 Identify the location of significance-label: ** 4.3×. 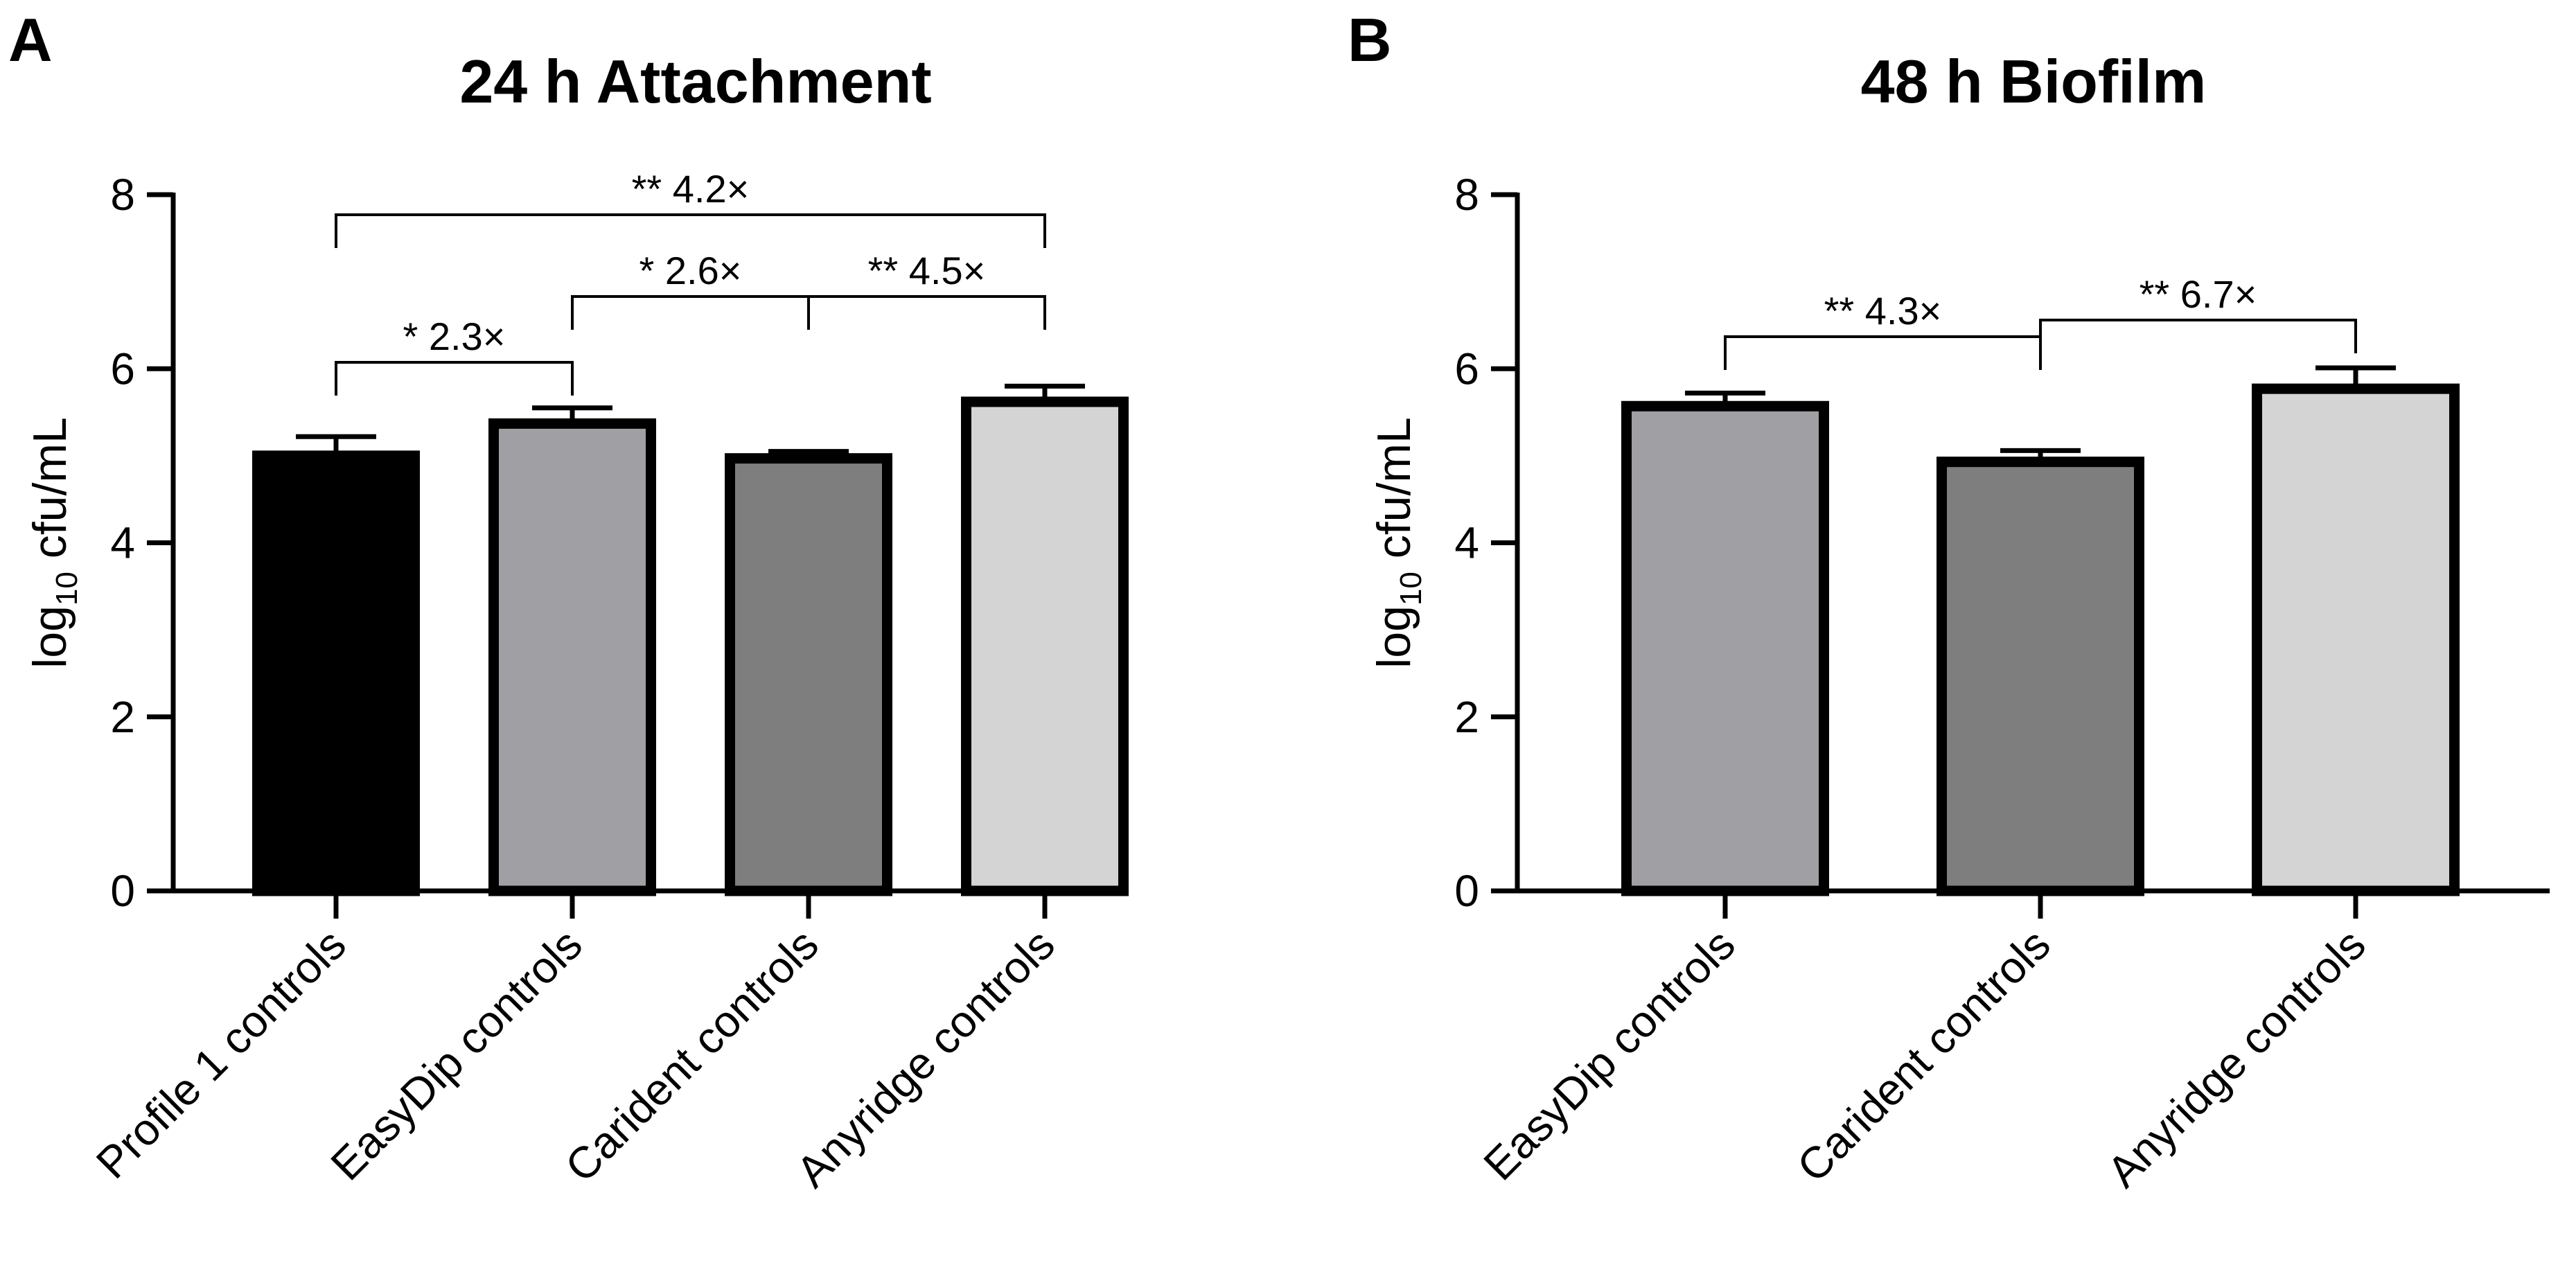
(1883, 311).